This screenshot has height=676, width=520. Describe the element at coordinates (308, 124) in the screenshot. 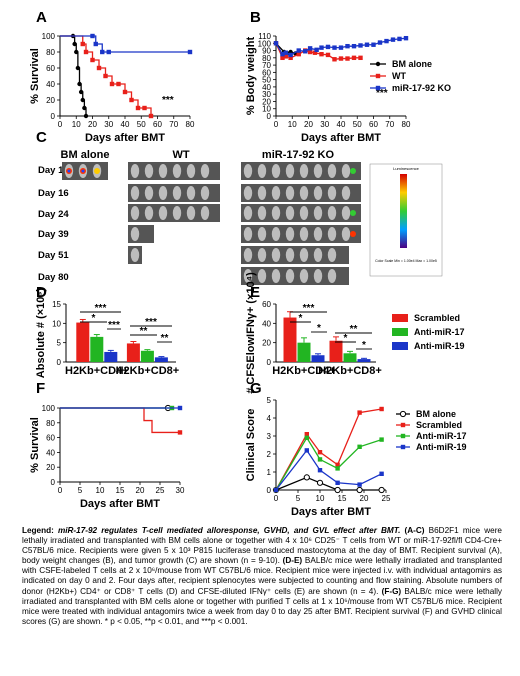

I see `x-tick-label: 20` at that location.